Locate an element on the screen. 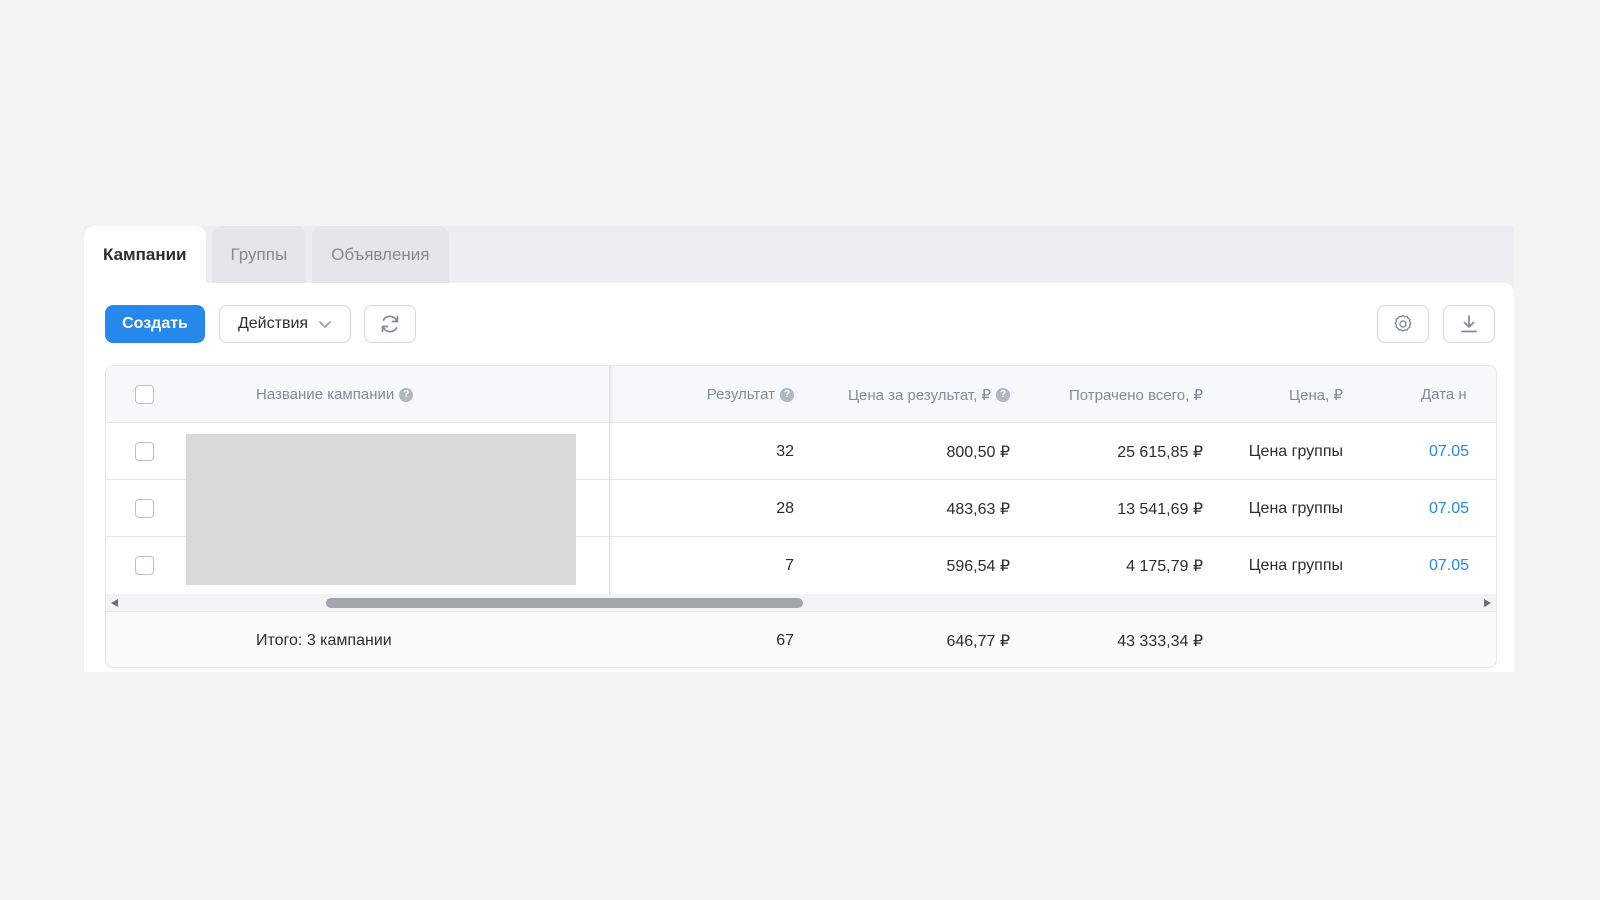  gear-icon is located at coordinates (1403, 324).